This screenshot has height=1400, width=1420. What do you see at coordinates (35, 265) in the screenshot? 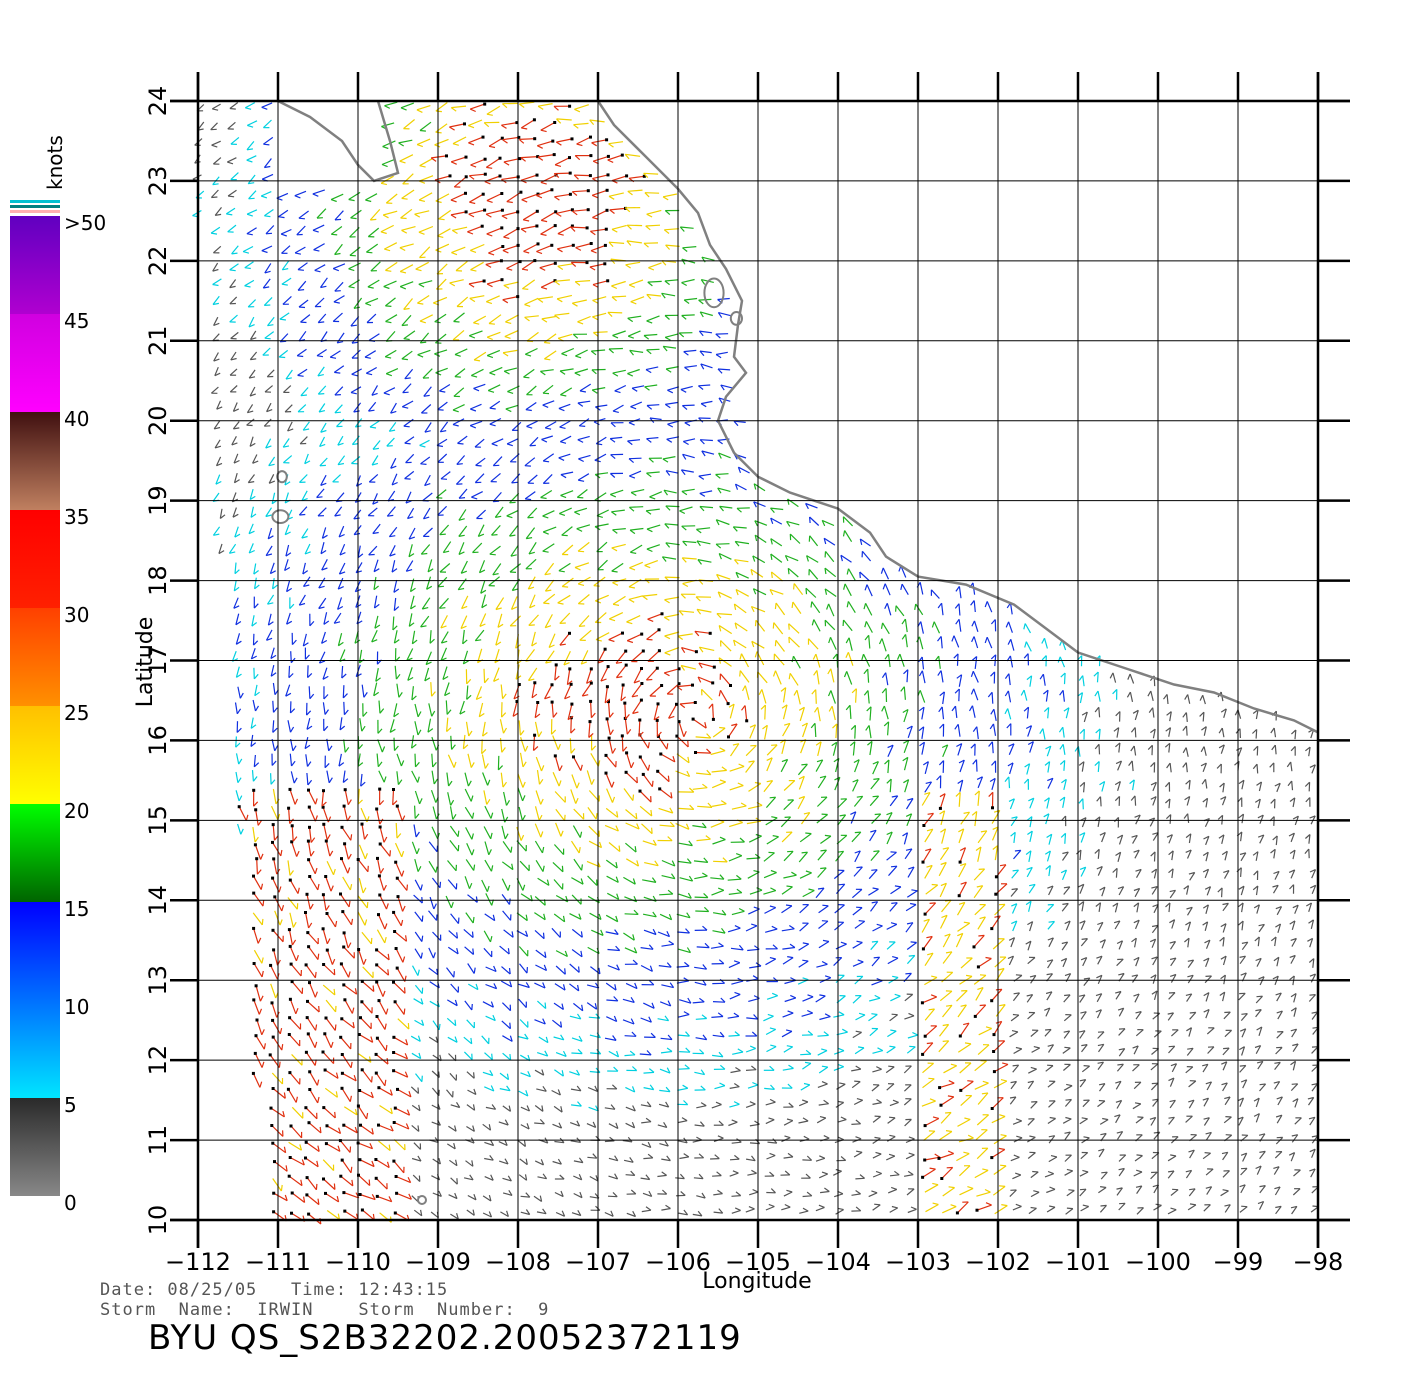
I see `colorbar-band` at bounding box center [35, 265].